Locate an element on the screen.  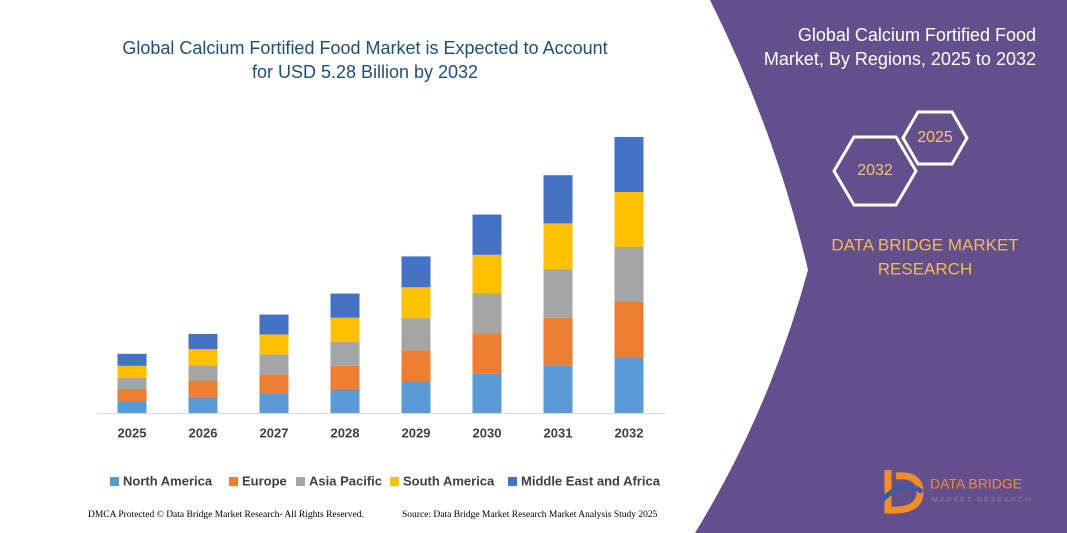
x-tick-label: 2031 is located at coordinates (558, 432).